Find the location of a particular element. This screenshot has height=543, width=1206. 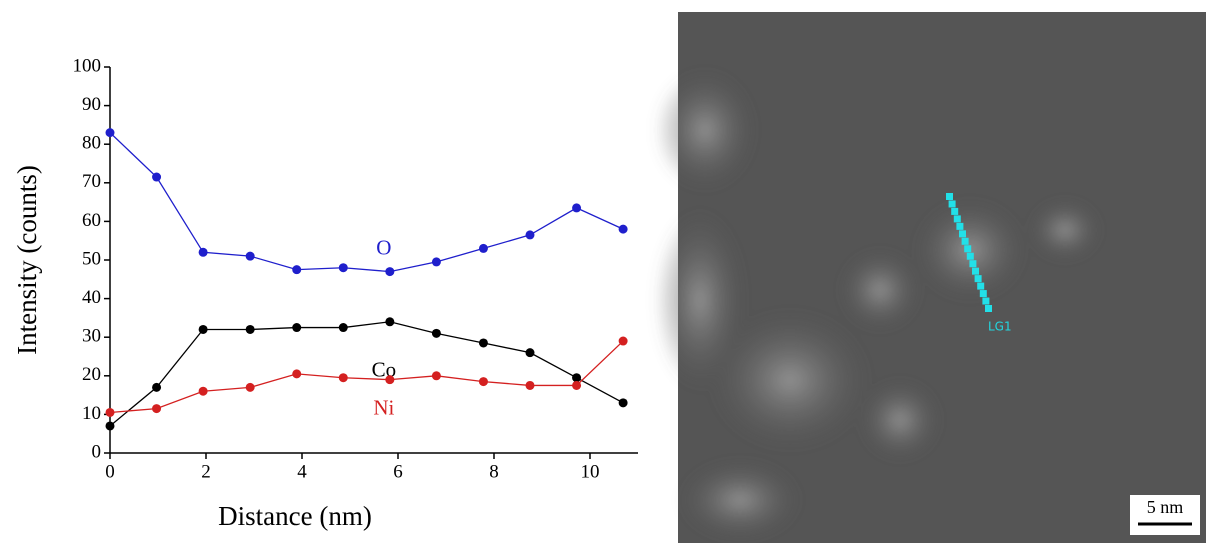

scale-box is located at coordinates (1165, 515).